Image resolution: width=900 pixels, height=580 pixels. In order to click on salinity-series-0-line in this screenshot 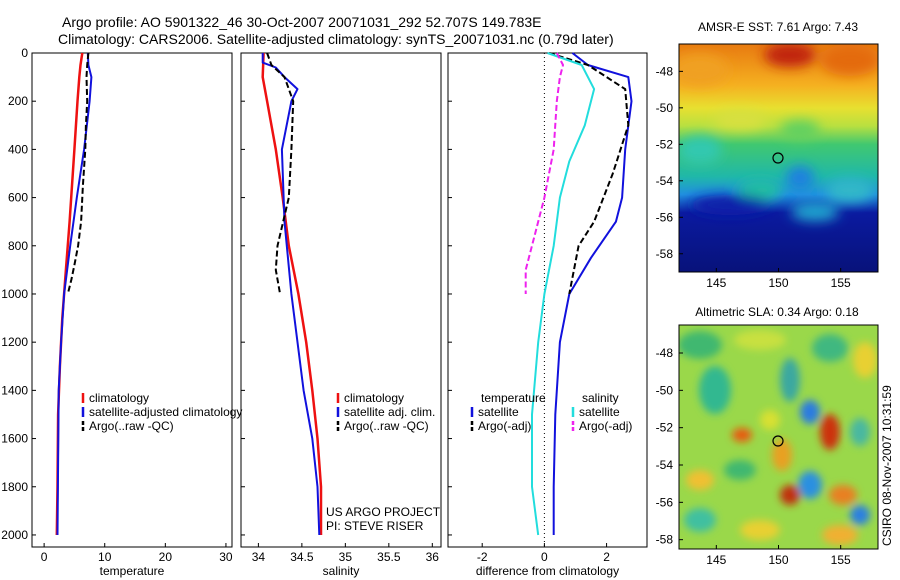, I will do `click(292, 293)`.